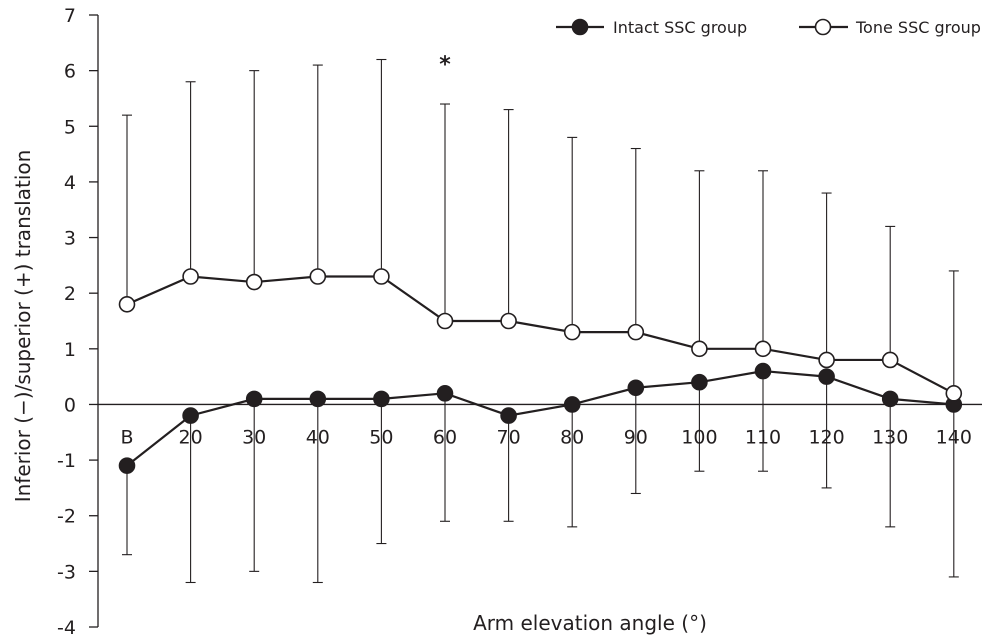  I want to click on legend-label: Intact SSC group, so click(680, 27).